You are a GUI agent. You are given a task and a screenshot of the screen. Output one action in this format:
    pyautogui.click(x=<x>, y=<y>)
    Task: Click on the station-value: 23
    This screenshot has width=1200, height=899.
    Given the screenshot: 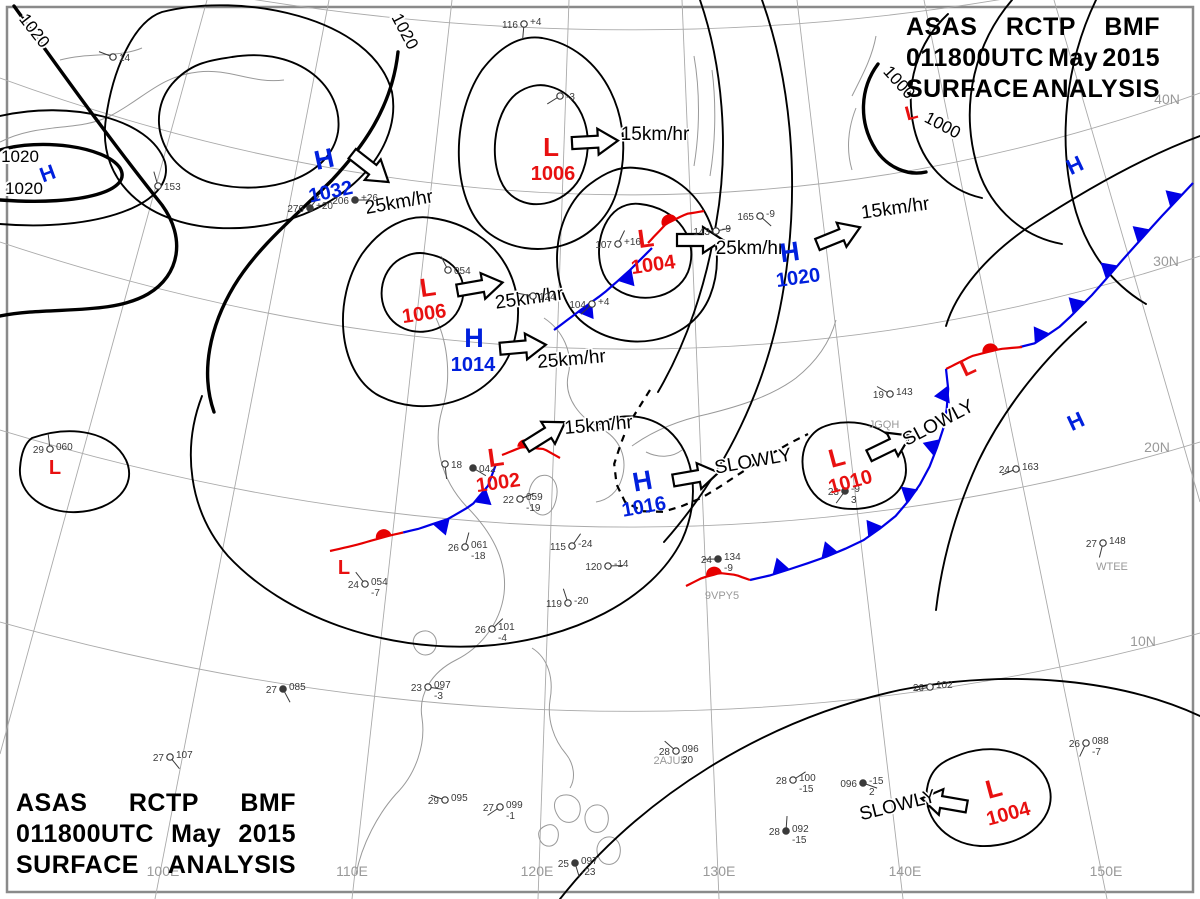 What is the action you would take?
    pyautogui.click(x=417, y=688)
    